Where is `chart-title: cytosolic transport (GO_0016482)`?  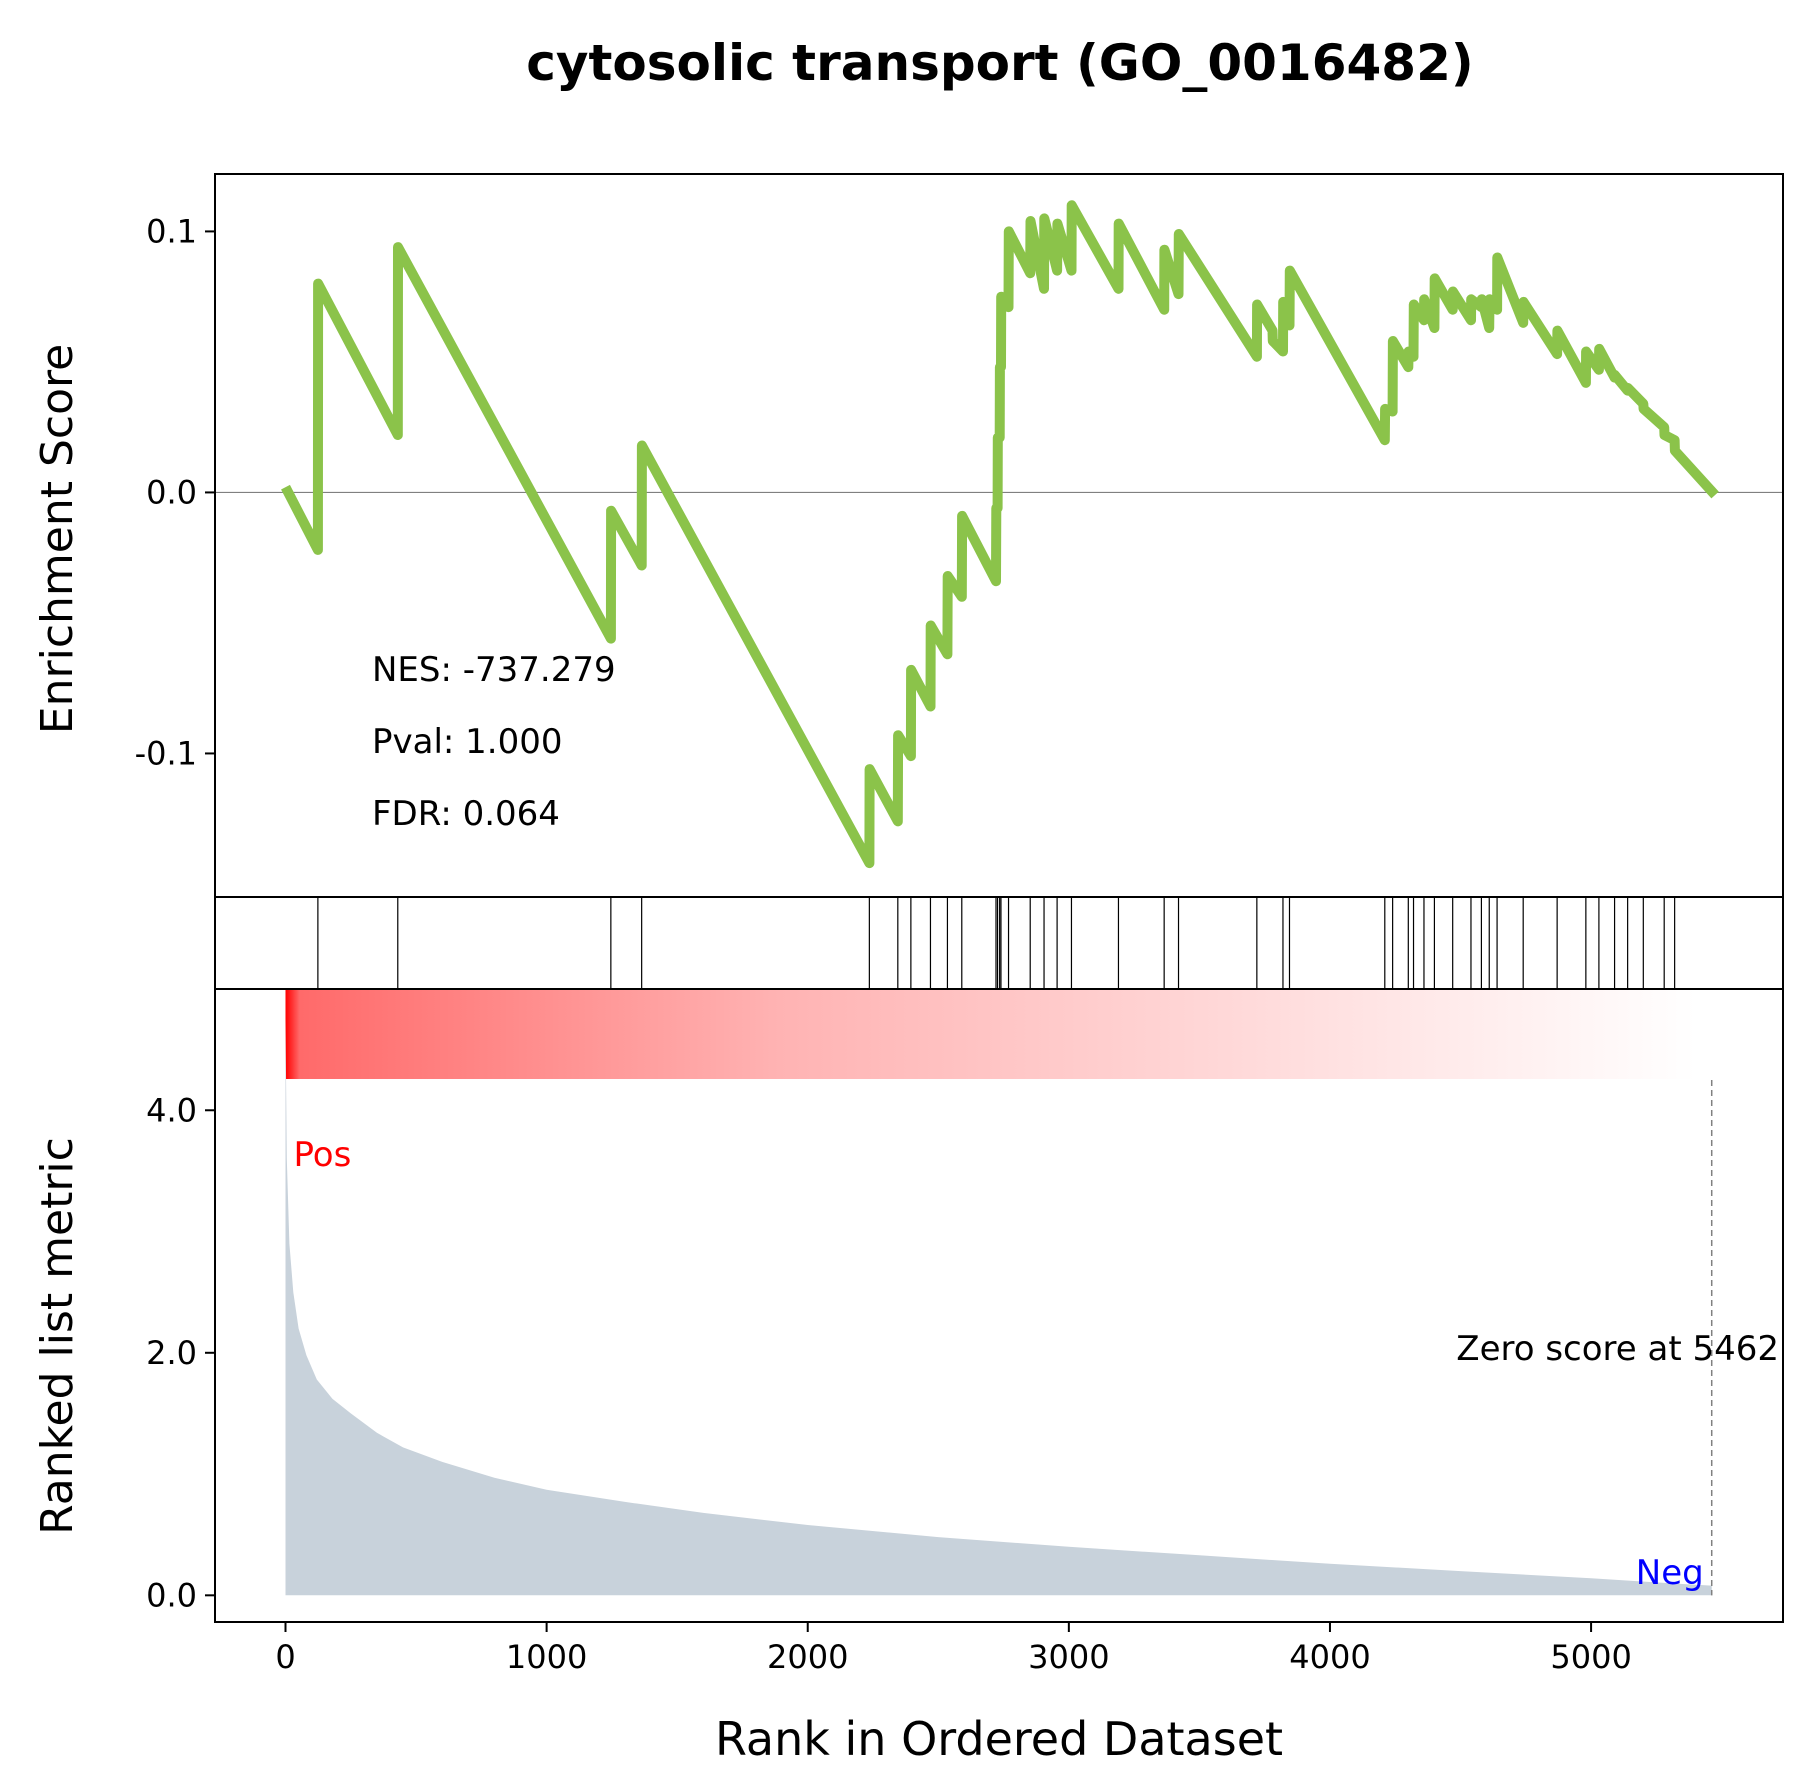
chart-title: cytosolic transport (GO_0016482) is located at coordinates (999, 63).